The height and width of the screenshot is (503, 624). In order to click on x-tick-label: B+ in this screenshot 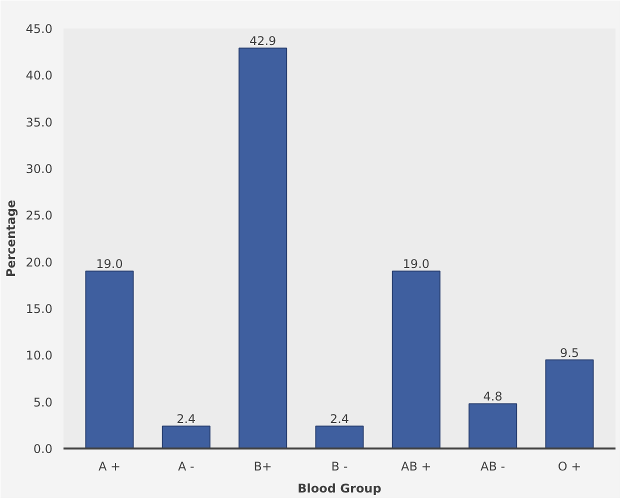, I will do `click(263, 467)`.